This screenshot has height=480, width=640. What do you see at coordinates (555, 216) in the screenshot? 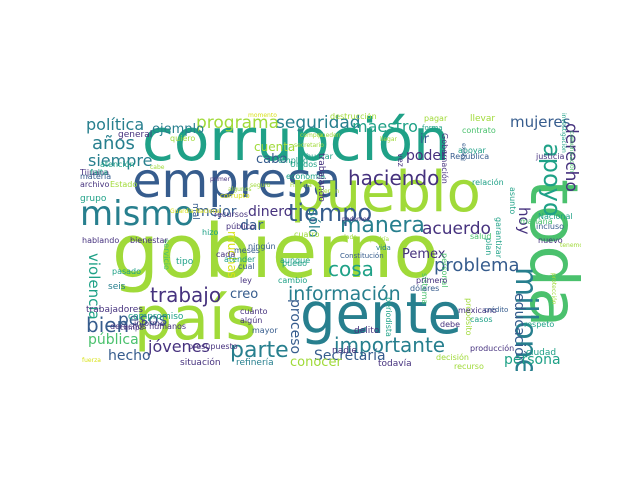
I see `cloud-word: Nacional` at bounding box center [555, 216].